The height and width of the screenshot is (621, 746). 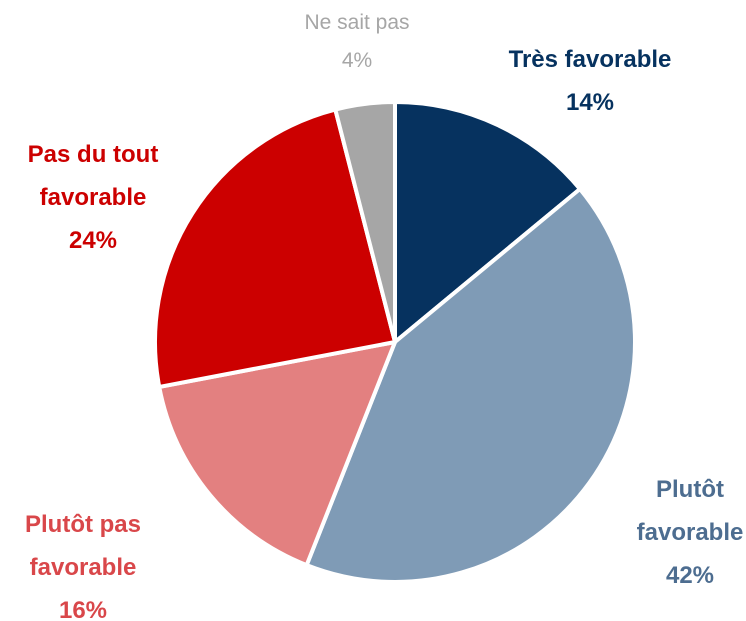 I want to click on category-label: Pas du tout favorable, so click(x=93, y=176).